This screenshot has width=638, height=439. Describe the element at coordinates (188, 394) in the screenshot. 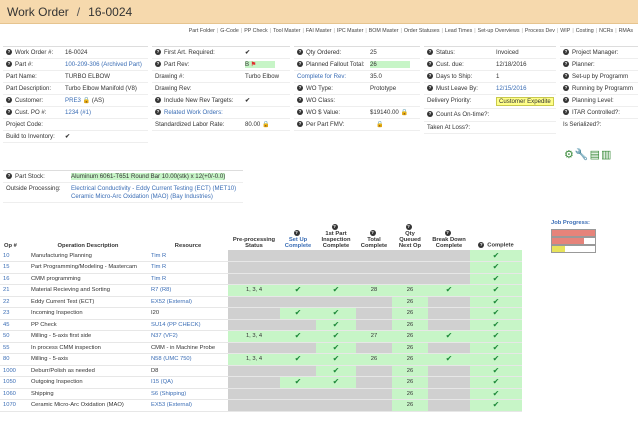

I see `cell-resource: S6 (Shipping)` at that location.